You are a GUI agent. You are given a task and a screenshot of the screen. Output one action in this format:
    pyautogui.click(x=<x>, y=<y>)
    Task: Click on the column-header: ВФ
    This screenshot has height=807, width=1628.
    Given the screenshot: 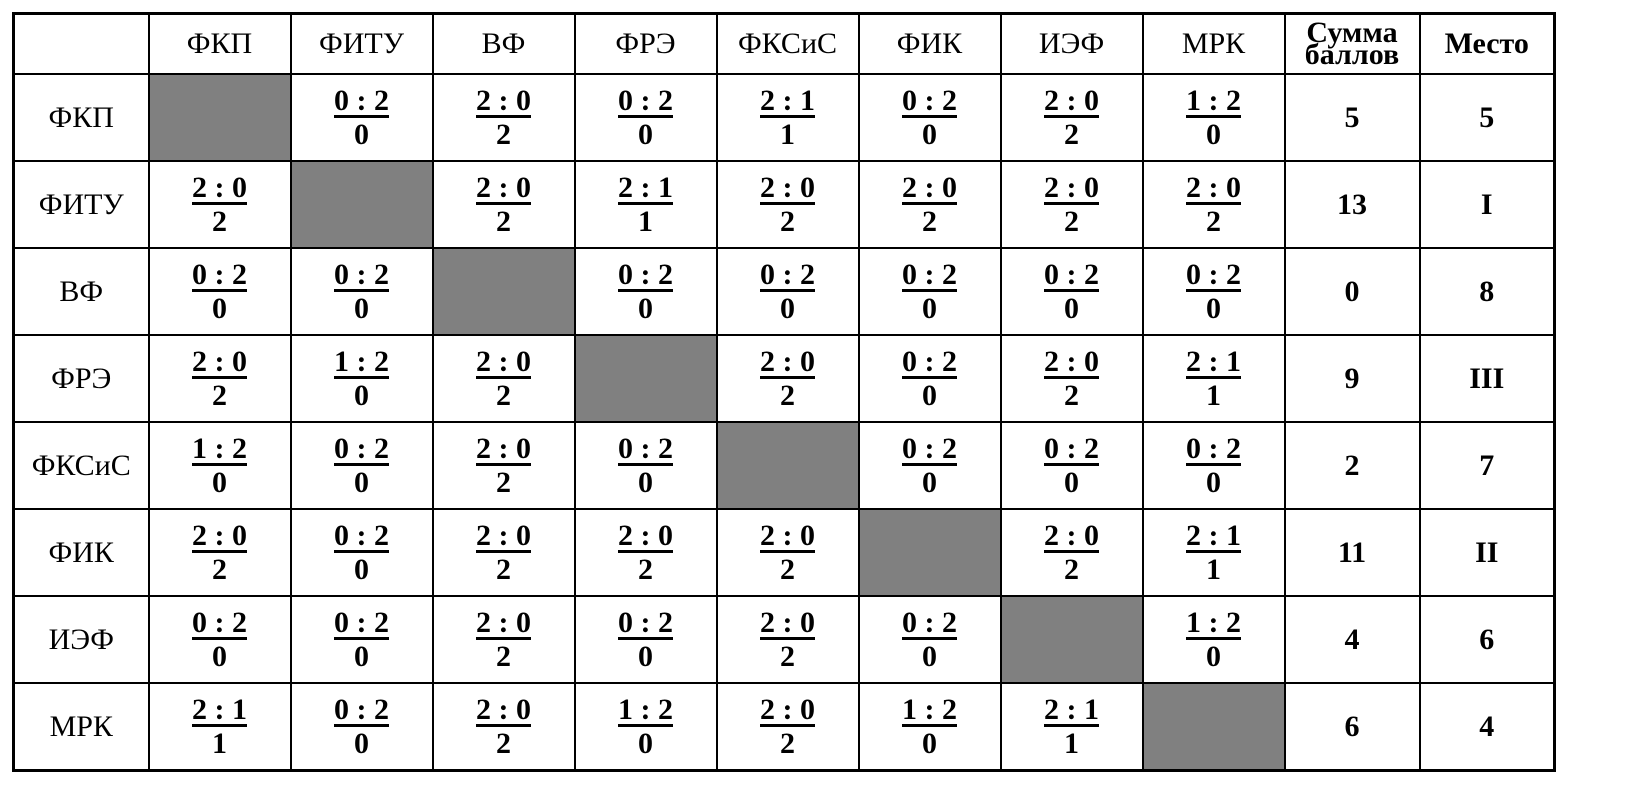 What is the action you would take?
    pyautogui.click(x=503, y=43)
    